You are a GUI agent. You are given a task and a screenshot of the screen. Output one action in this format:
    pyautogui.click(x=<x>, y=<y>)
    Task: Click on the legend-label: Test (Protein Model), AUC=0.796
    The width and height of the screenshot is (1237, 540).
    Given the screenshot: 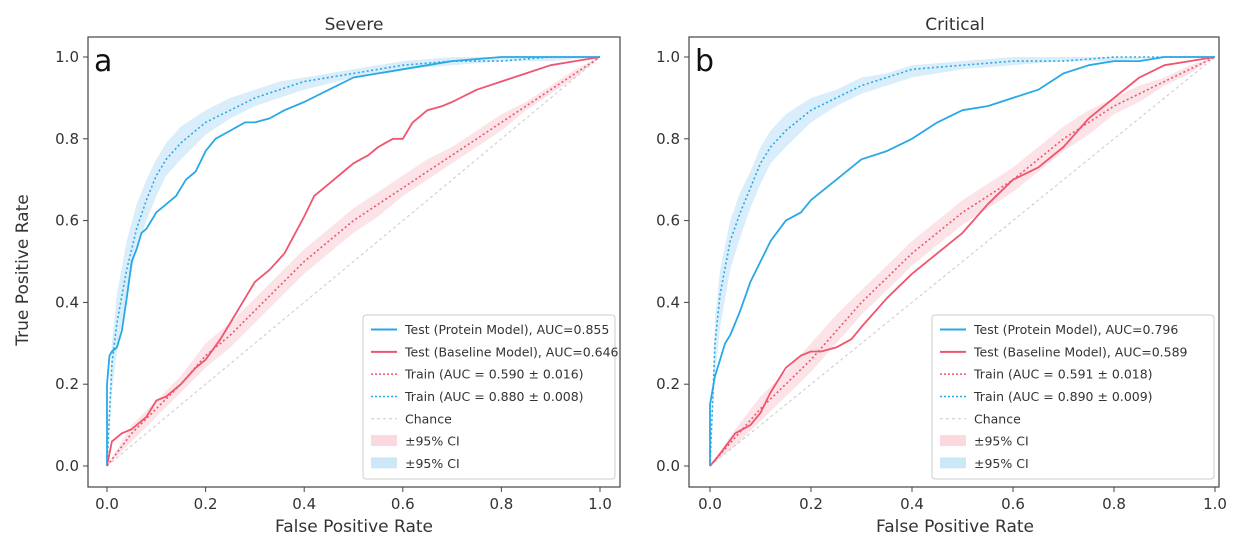 What is the action you would take?
    pyautogui.click(x=1075, y=329)
    